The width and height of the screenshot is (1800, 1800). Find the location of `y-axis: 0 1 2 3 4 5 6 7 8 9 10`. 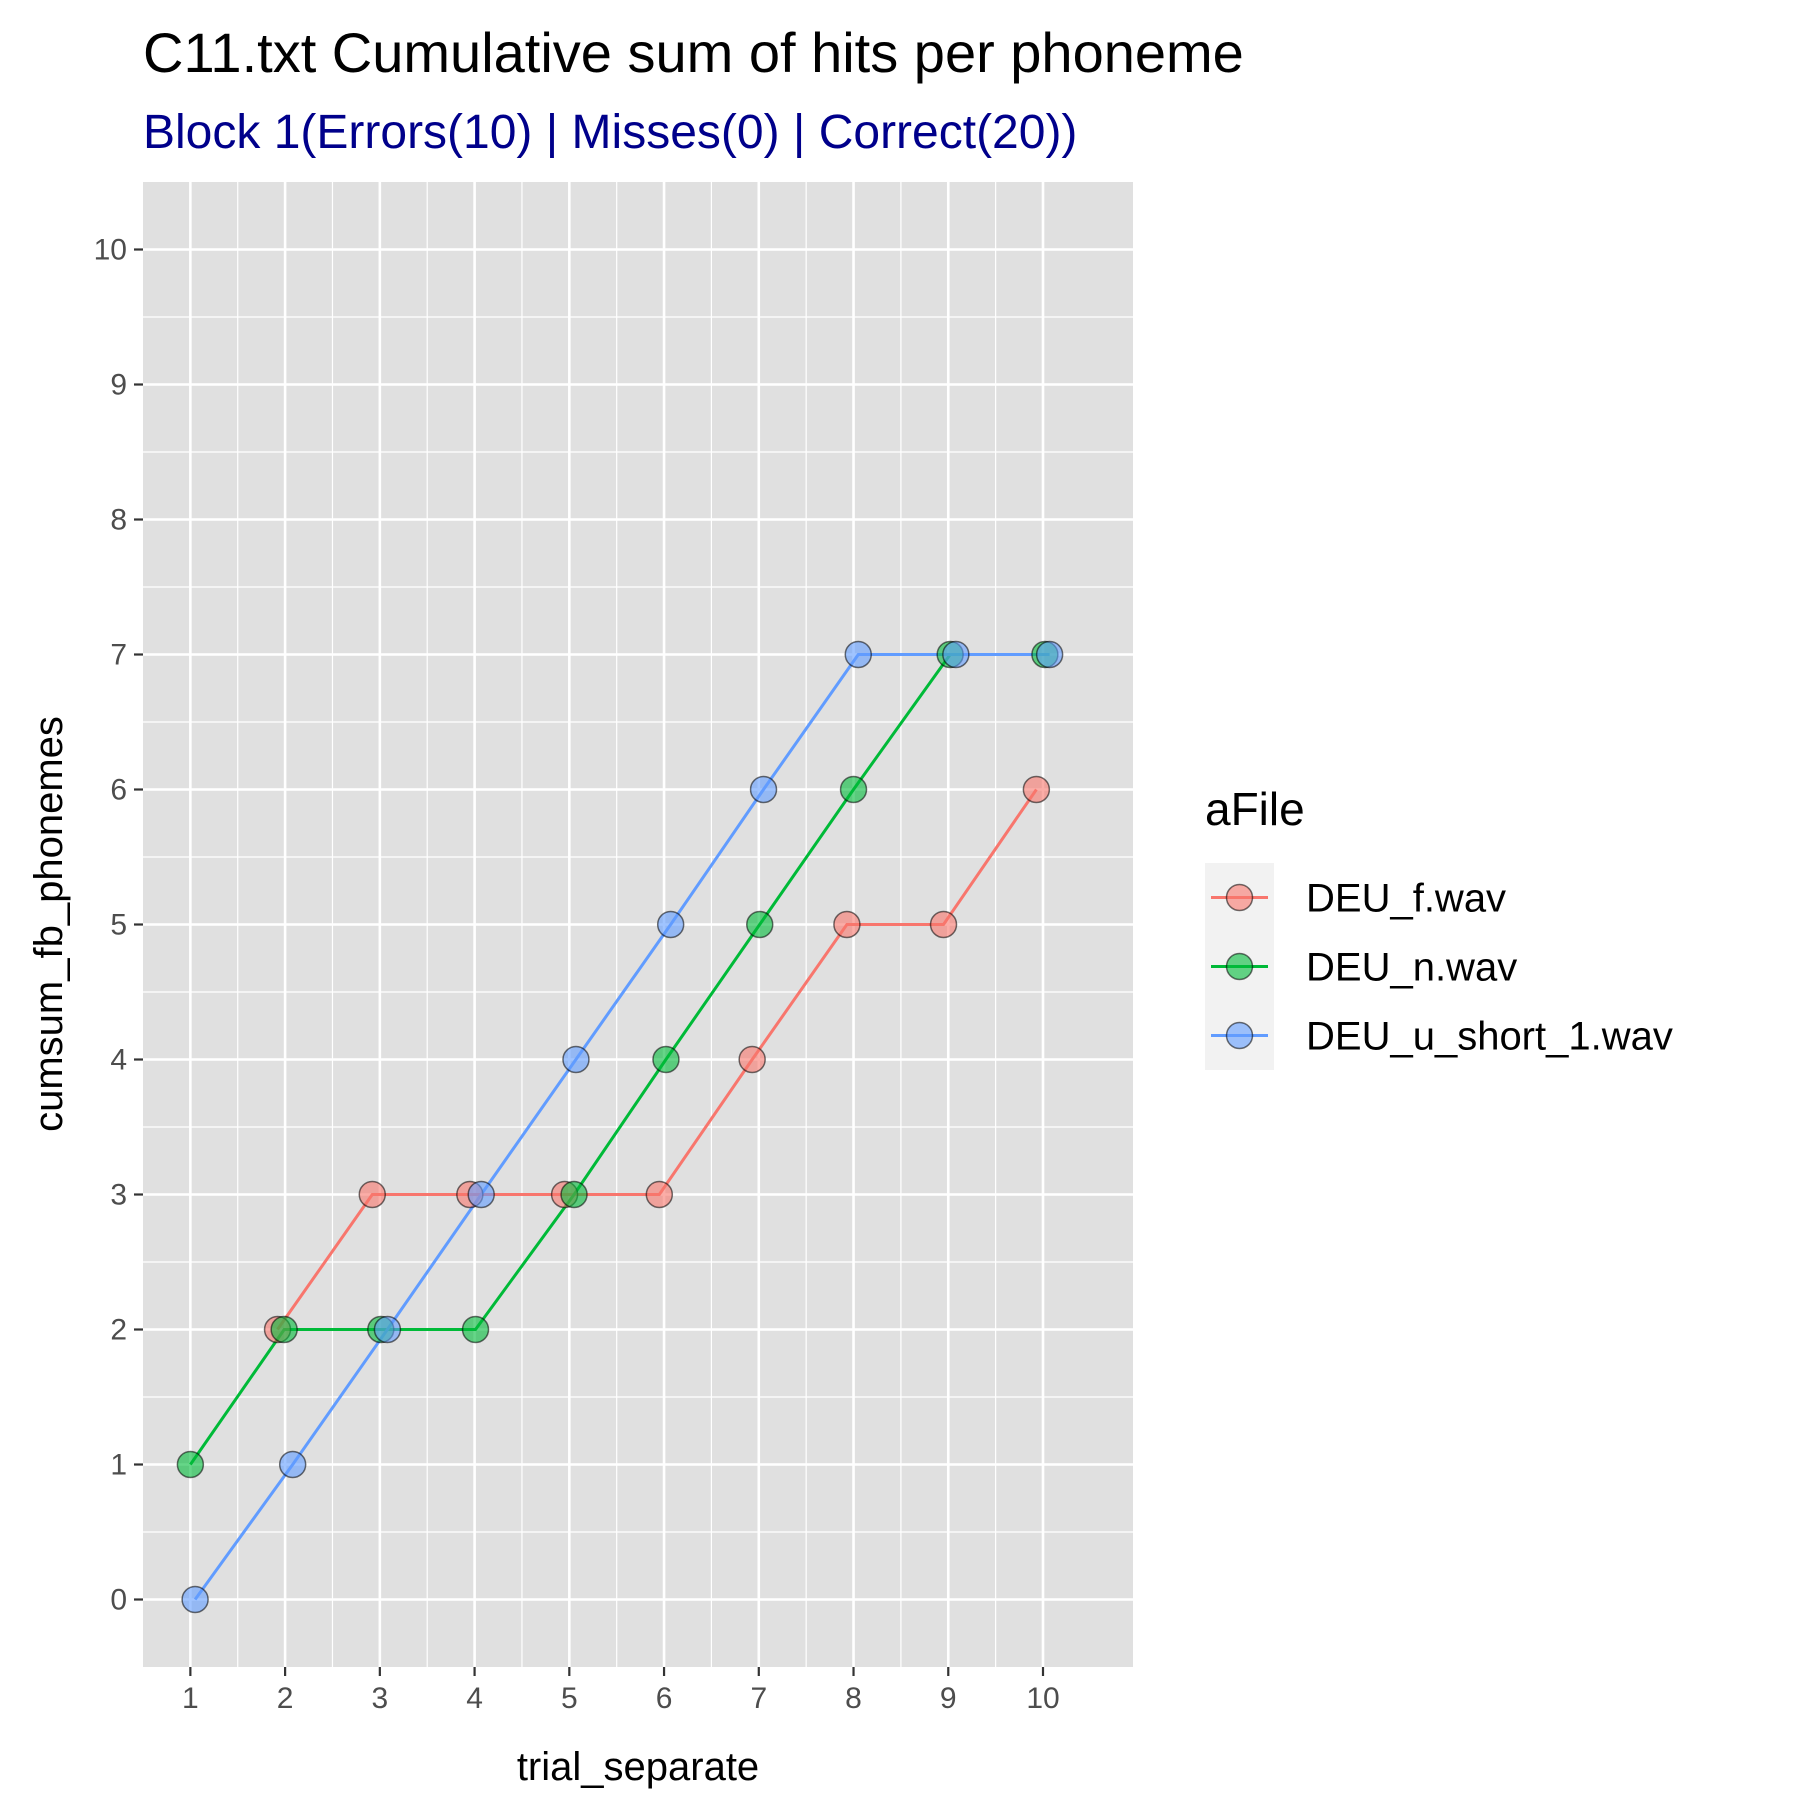

y-axis: 0 1 2 3 4 5 6 7 8 9 10 is located at coordinates (118, 925).